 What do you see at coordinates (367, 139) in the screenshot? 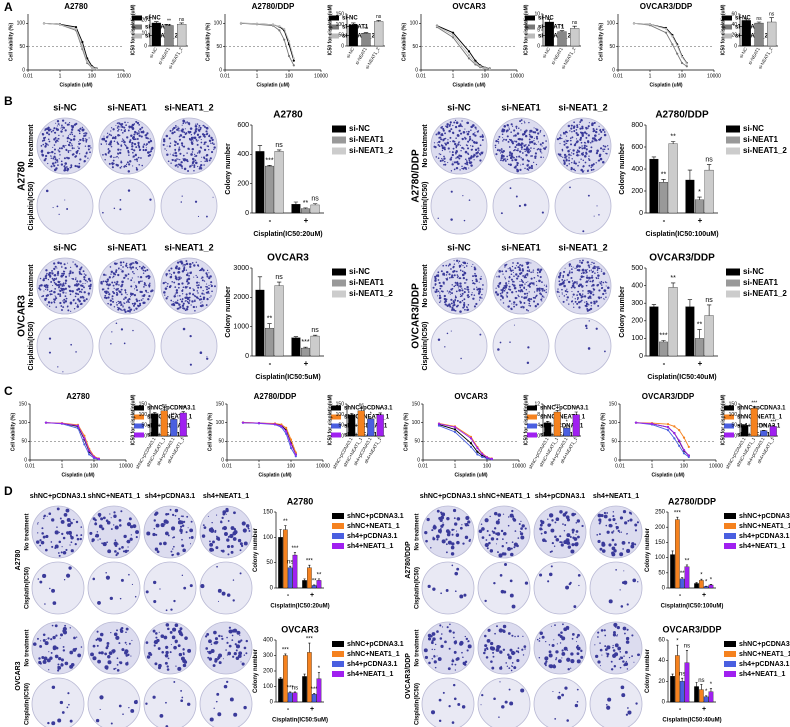
I see `legend-label: si-NEAT1` at bounding box center [367, 139].